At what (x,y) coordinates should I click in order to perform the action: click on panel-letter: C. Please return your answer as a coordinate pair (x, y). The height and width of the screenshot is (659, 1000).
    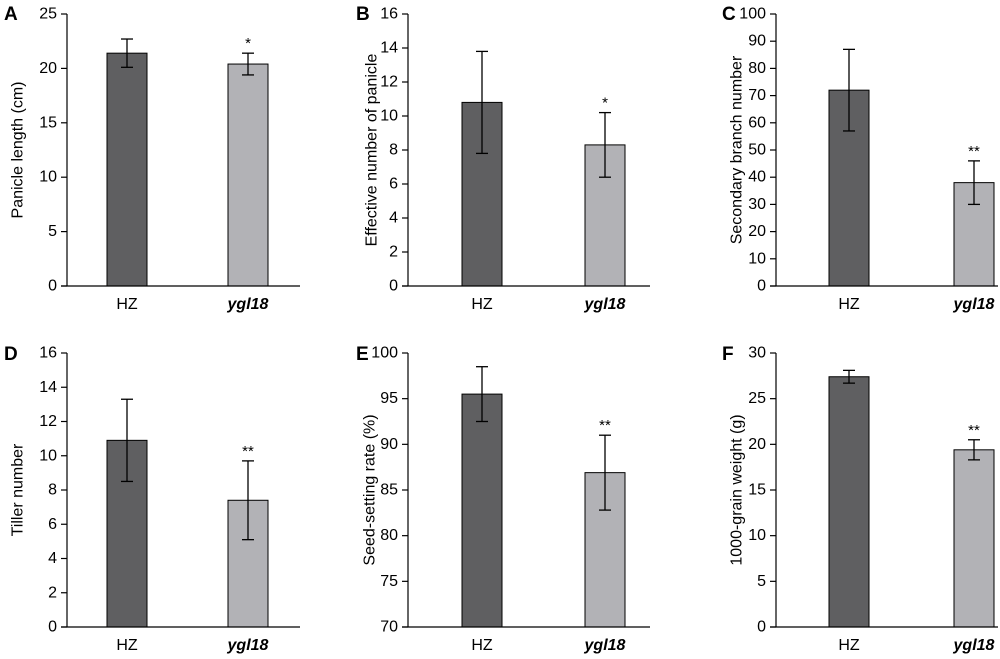
    Looking at the image, I should click on (729, 14).